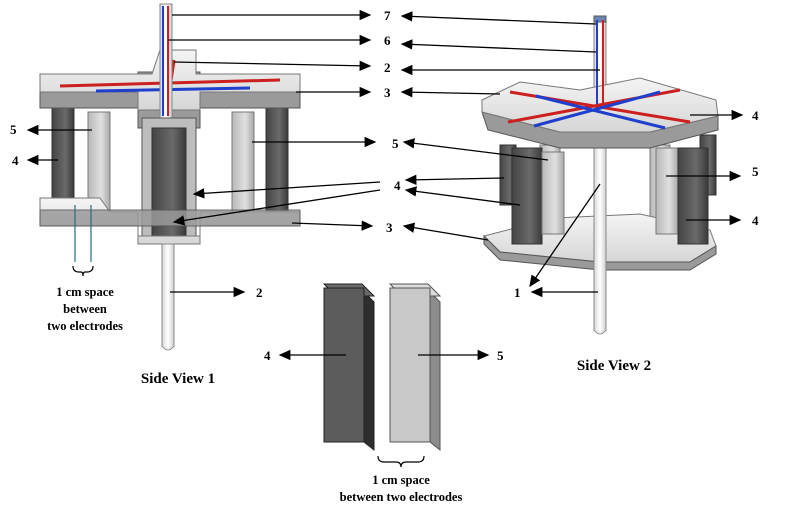 The width and height of the screenshot is (801, 518). I want to click on spacing-note-left-3: two electrodes, so click(85, 326).